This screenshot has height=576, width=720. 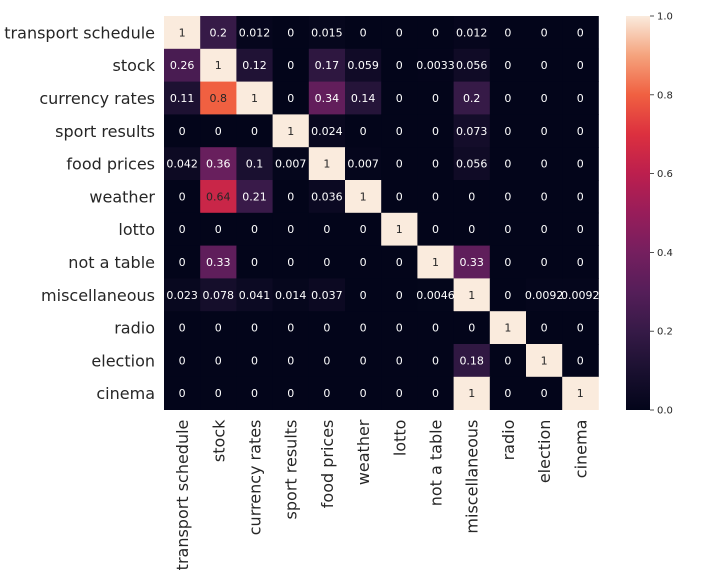 I want to click on x-tick-label: cinema, so click(x=580, y=449).